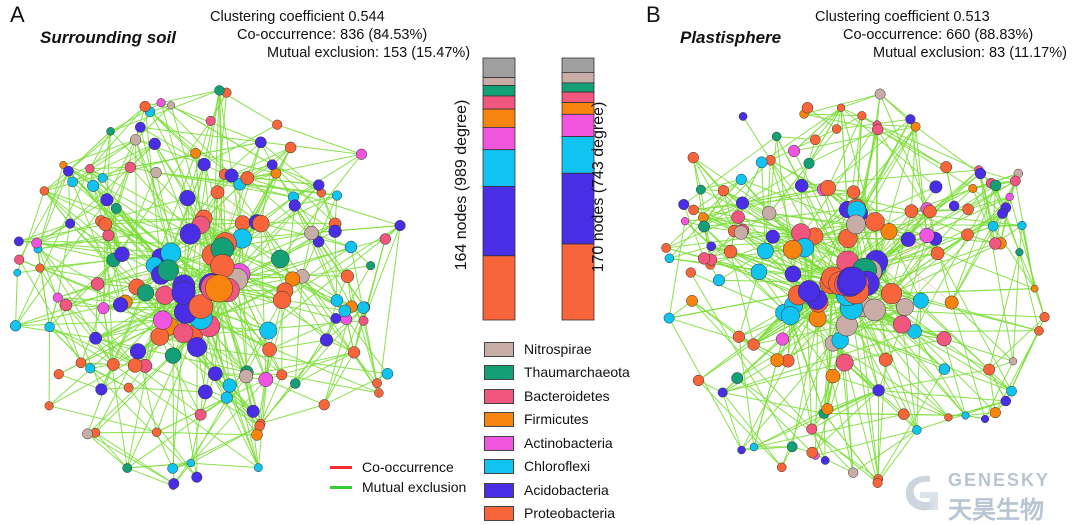  I want to click on edge-legend-label: Co-occurrence, so click(408, 467).